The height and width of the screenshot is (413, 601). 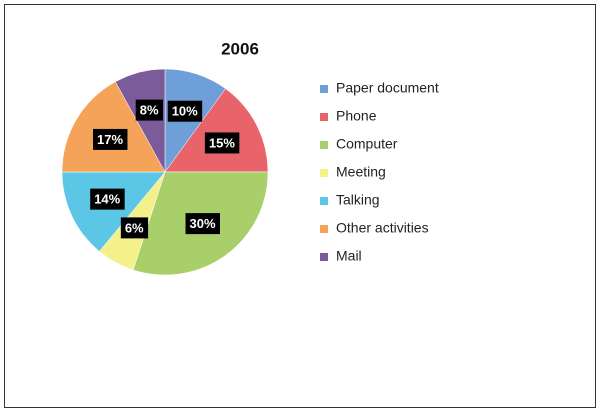 I want to click on data-label: 15%, so click(x=222, y=142).